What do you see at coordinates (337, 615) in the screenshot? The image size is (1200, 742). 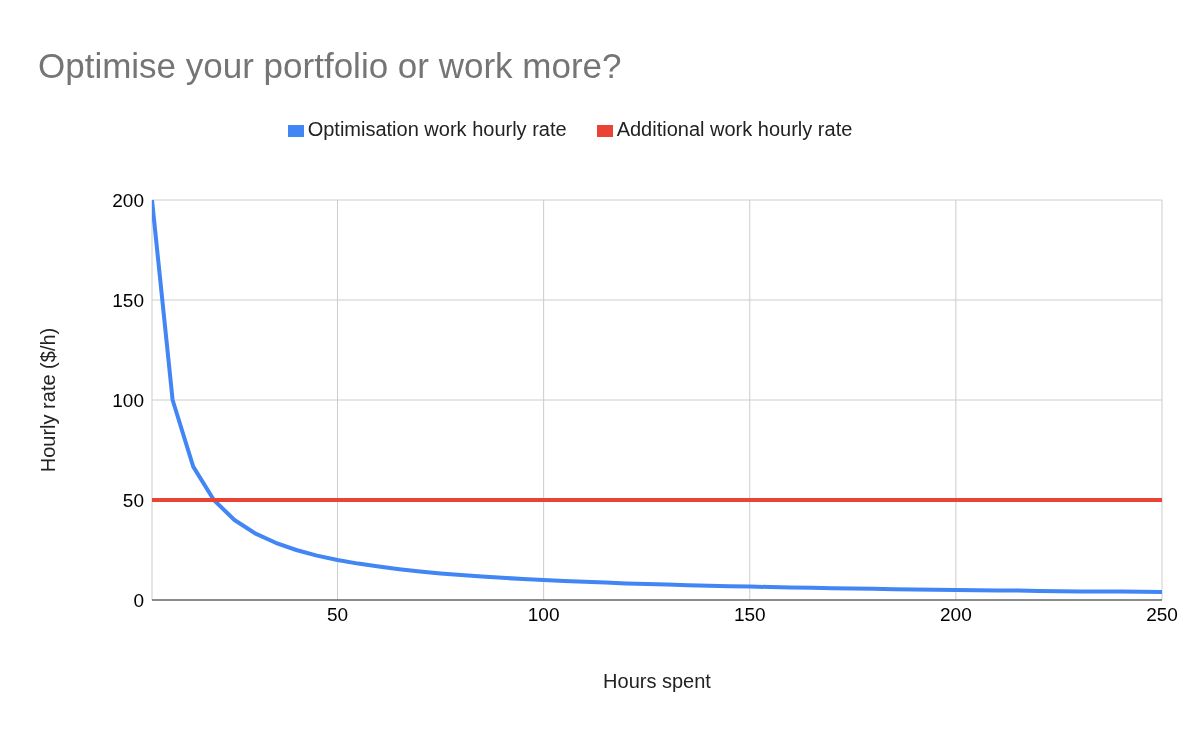 I see `x-tick-label: 50` at bounding box center [337, 615].